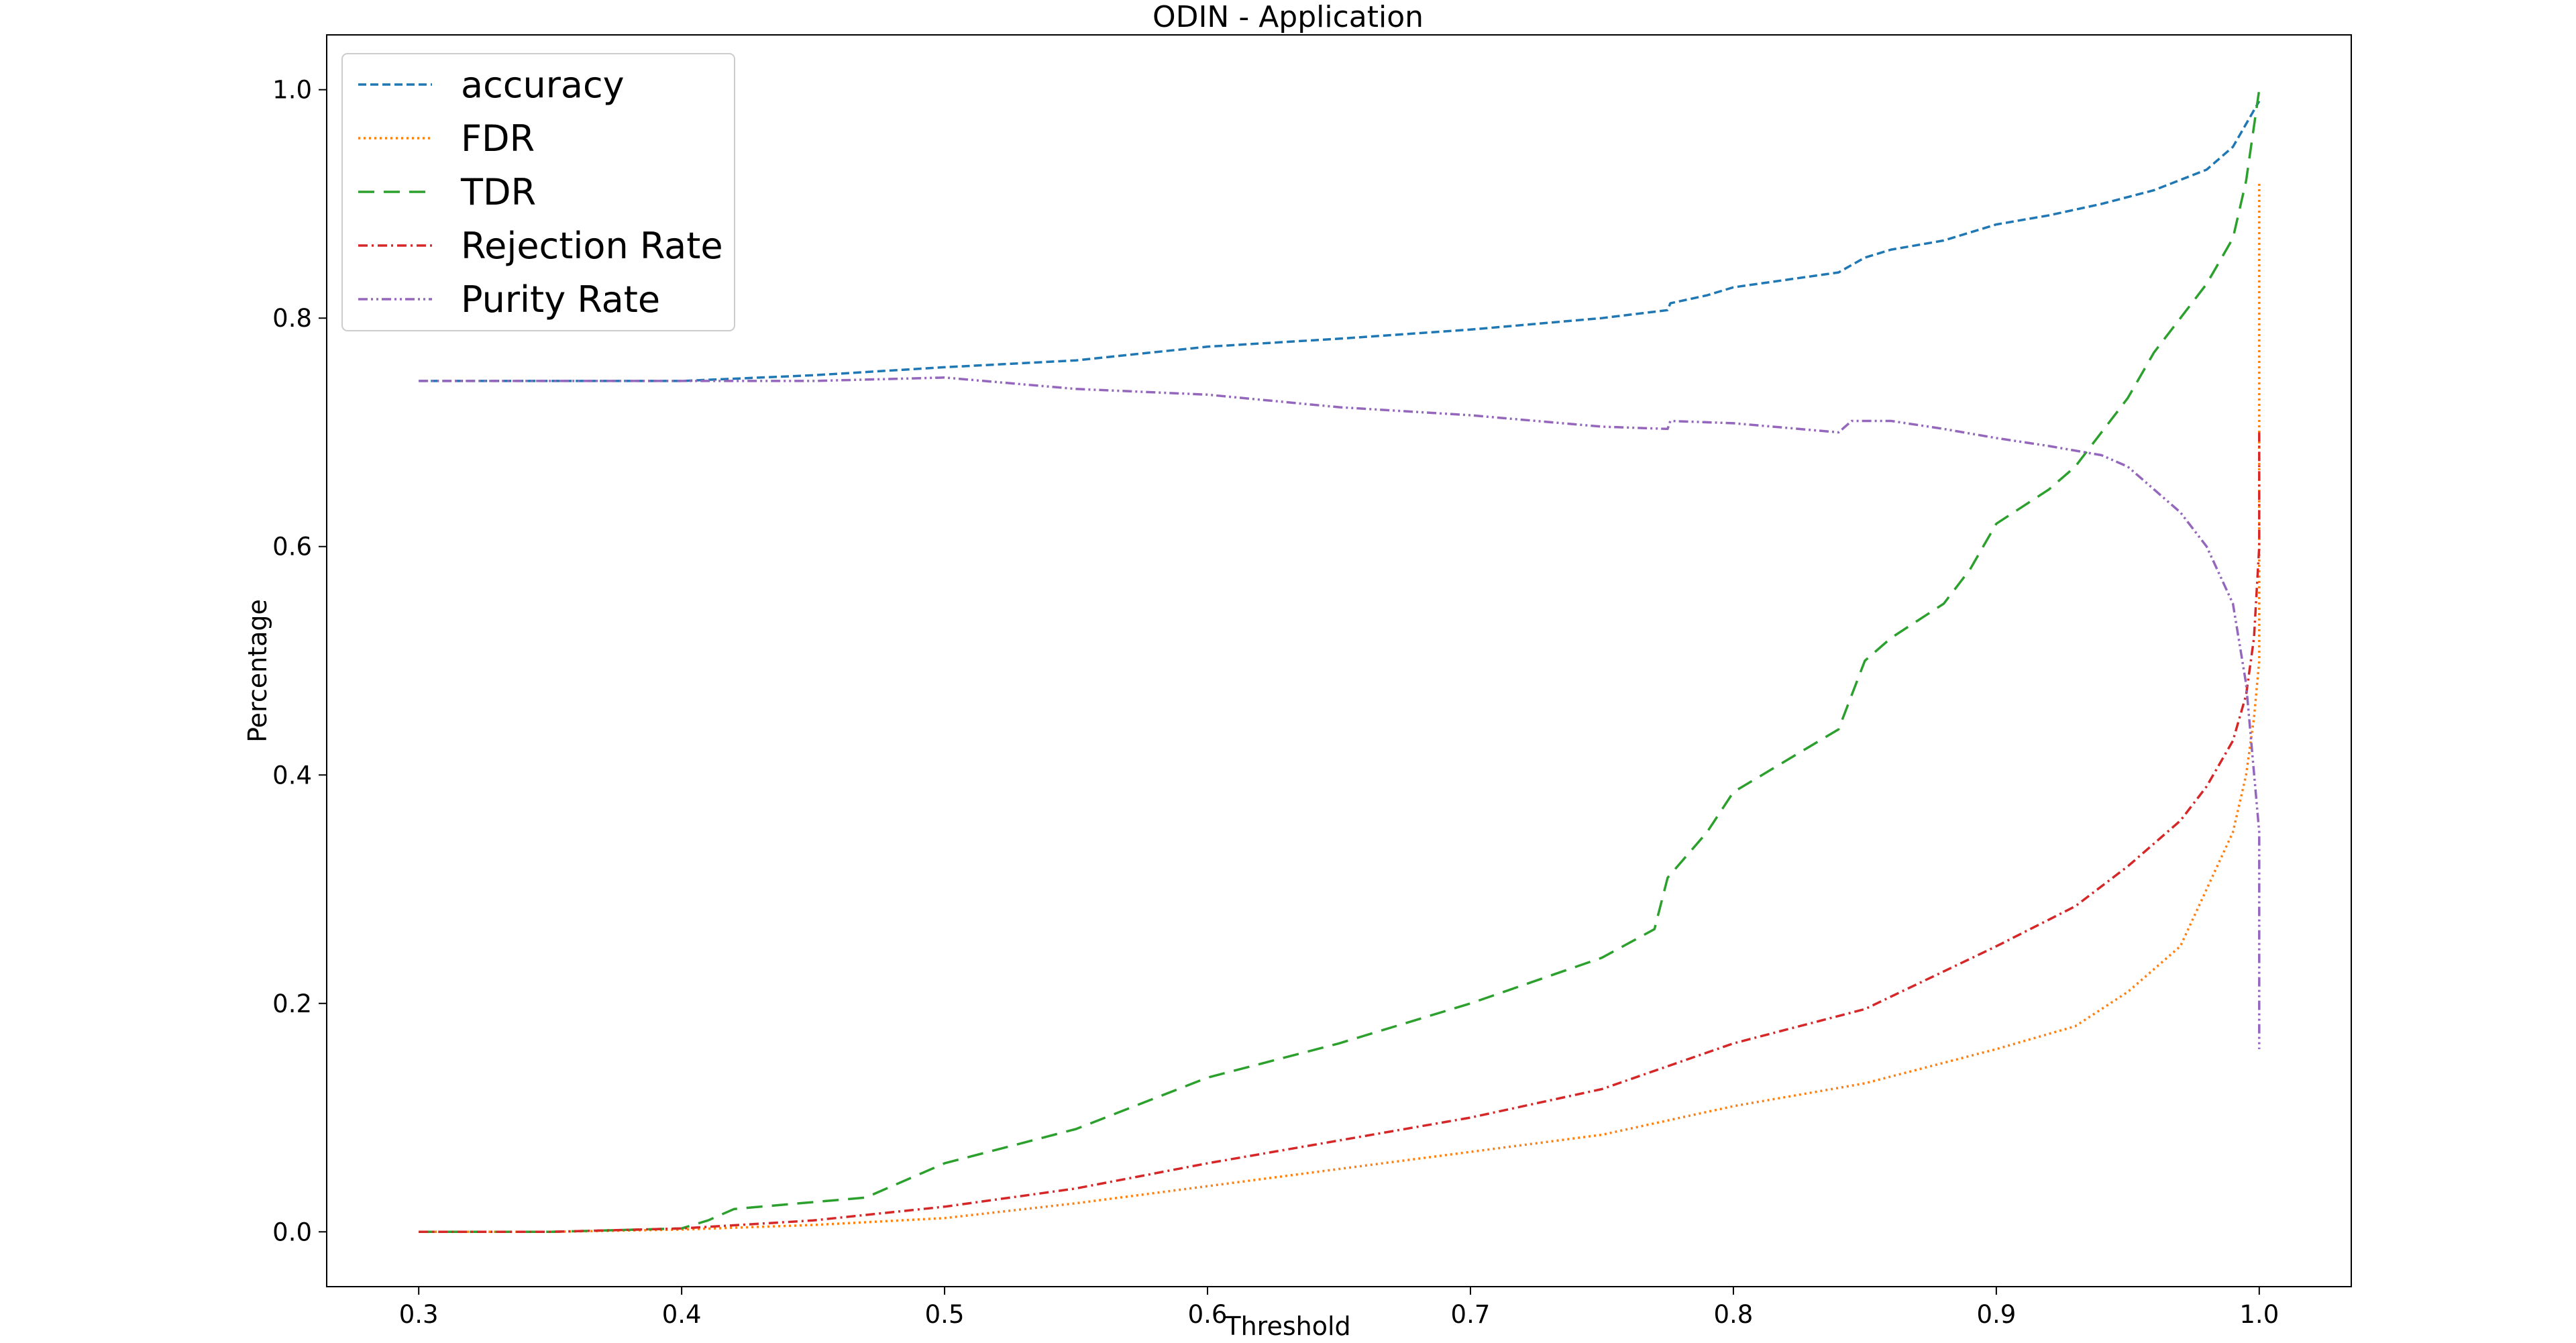  Describe the element at coordinates (292, 775) in the screenshot. I see `y-tick-label: 0.4` at that location.